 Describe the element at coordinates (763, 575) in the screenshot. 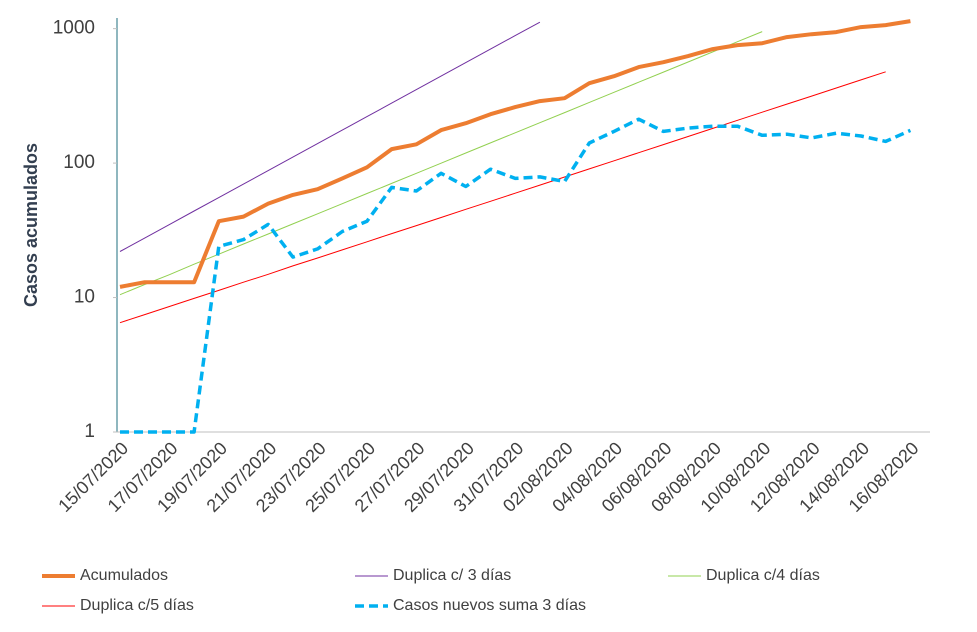

I see `legend-label: Duplica c/4 días` at that location.